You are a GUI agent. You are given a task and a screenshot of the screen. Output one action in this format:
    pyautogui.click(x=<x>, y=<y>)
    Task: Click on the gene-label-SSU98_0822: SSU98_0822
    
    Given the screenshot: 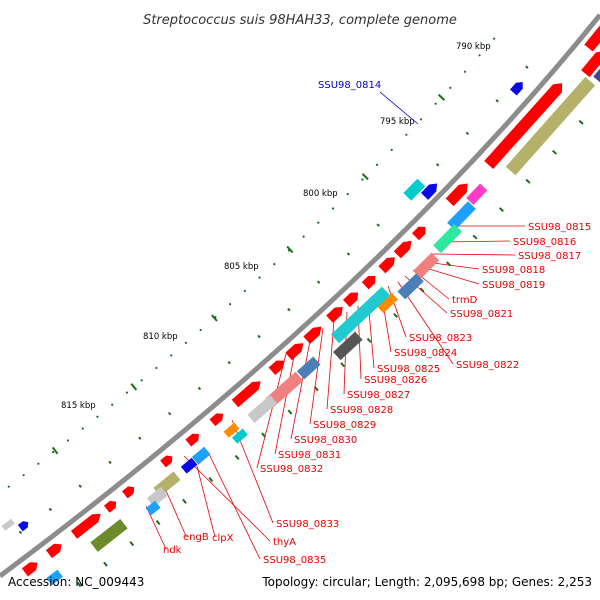 What is the action you would take?
    pyautogui.click(x=487, y=365)
    